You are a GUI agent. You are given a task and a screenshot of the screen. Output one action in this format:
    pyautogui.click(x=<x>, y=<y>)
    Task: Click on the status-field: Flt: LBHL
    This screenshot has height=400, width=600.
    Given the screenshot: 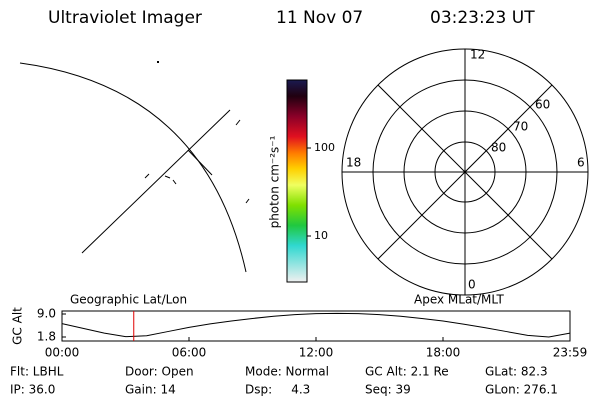 What is the action you would take?
    pyautogui.click(x=37, y=372)
    